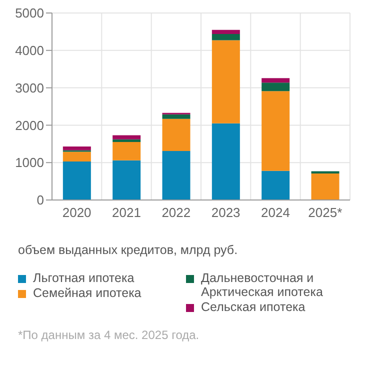 The height and width of the screenshot is (384, 371). I want to click on legend-label: Дальневосточная и Арктическая ипотека, so click(262, 285).